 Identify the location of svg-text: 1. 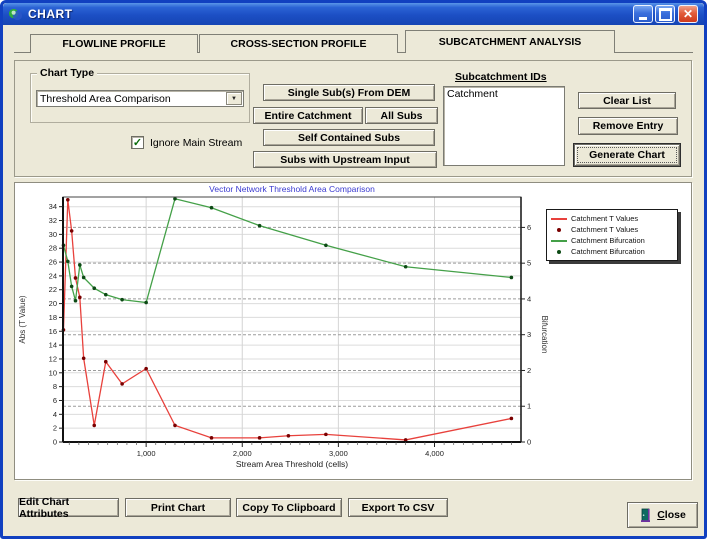
(529, 406).